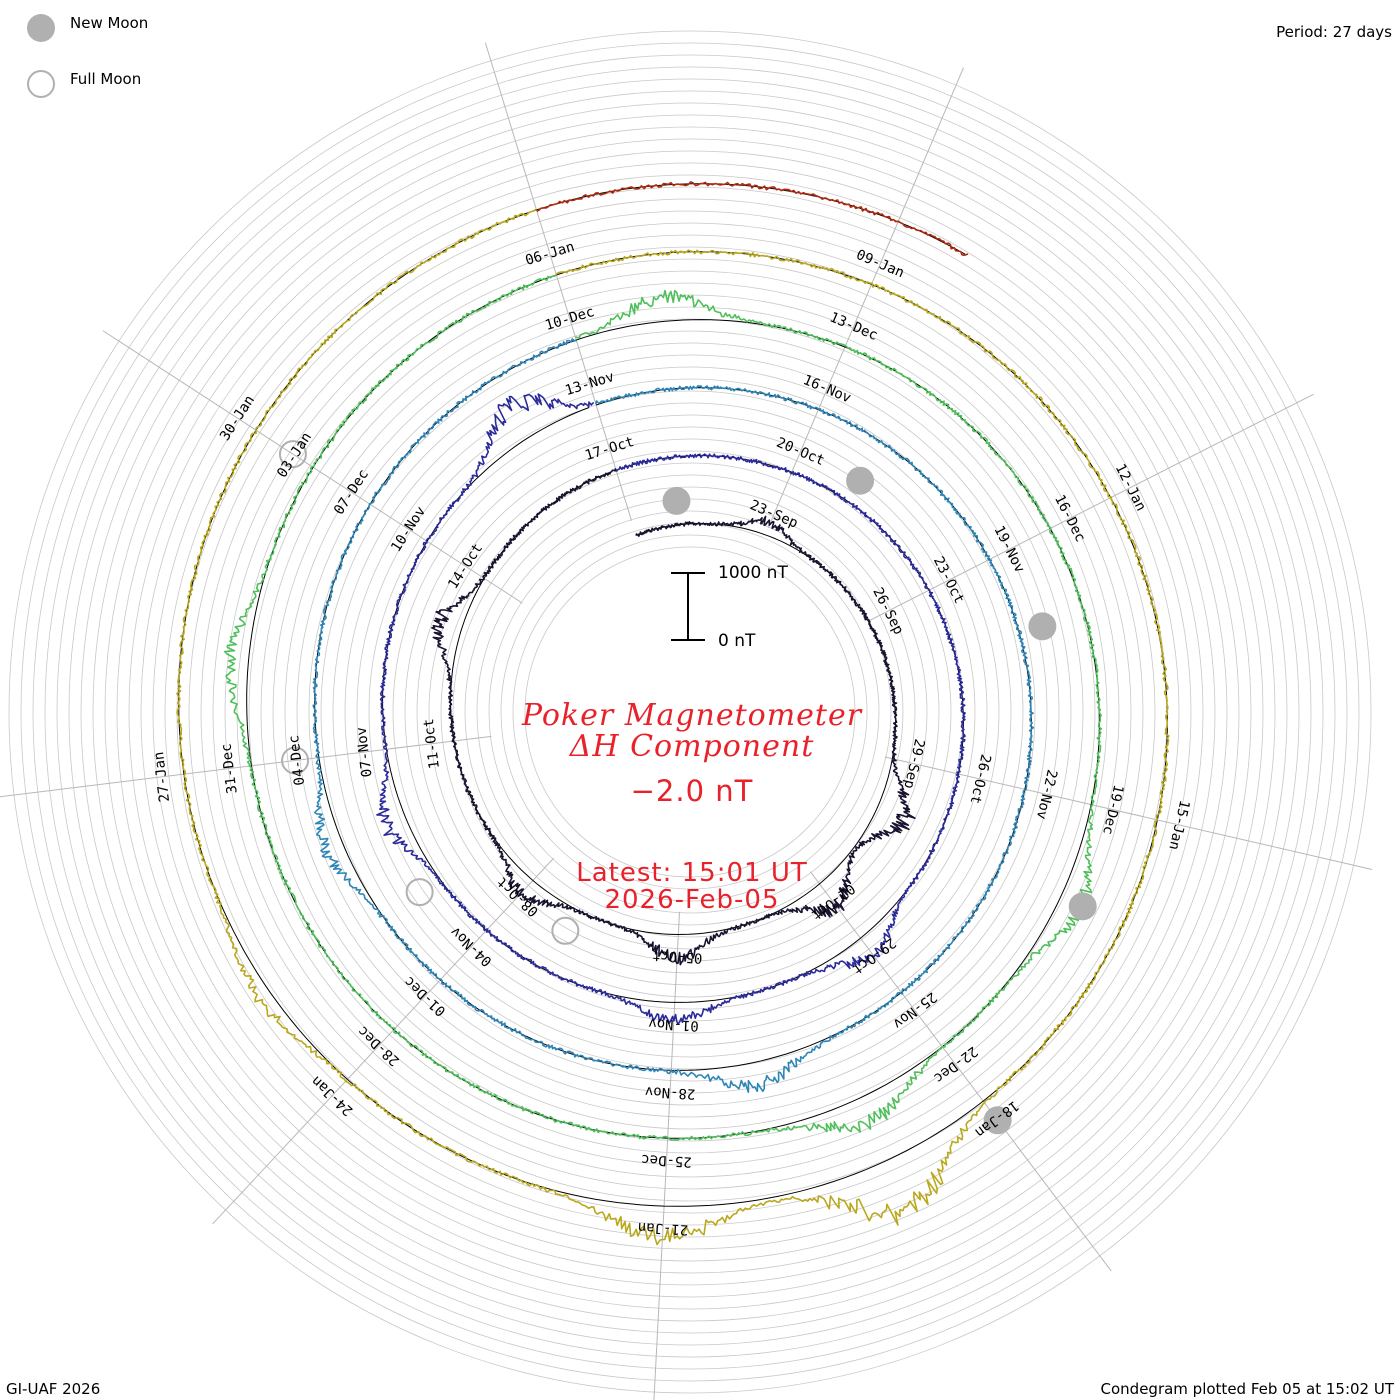 The image size is (1400, 1400). I want to click on latest-time: Latest: 15:01 UT, so click(692, 873).